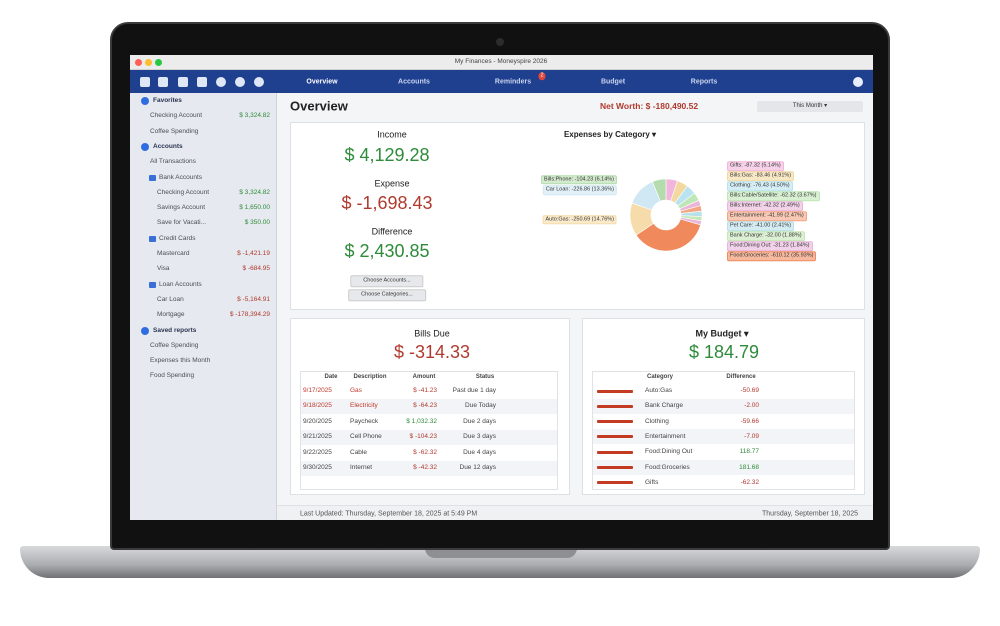  I want to click on bill-cell: Internet, so click(361, 467).